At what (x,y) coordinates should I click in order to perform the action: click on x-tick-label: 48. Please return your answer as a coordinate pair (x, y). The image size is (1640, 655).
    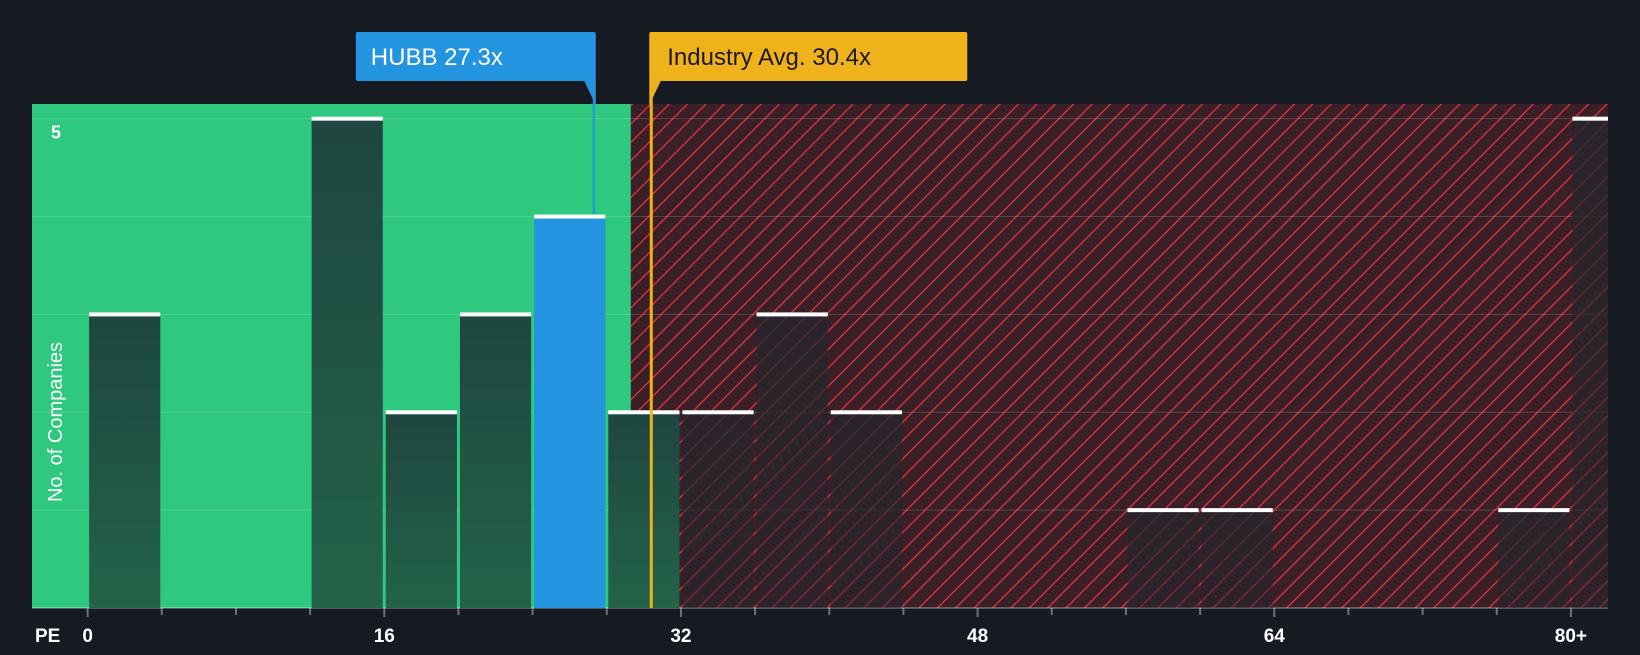
    Looking at the image, I should click on (977, 636).